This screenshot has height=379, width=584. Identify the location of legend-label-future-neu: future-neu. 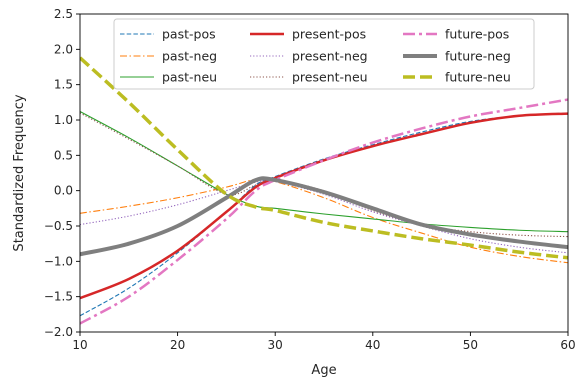
(478, 77).